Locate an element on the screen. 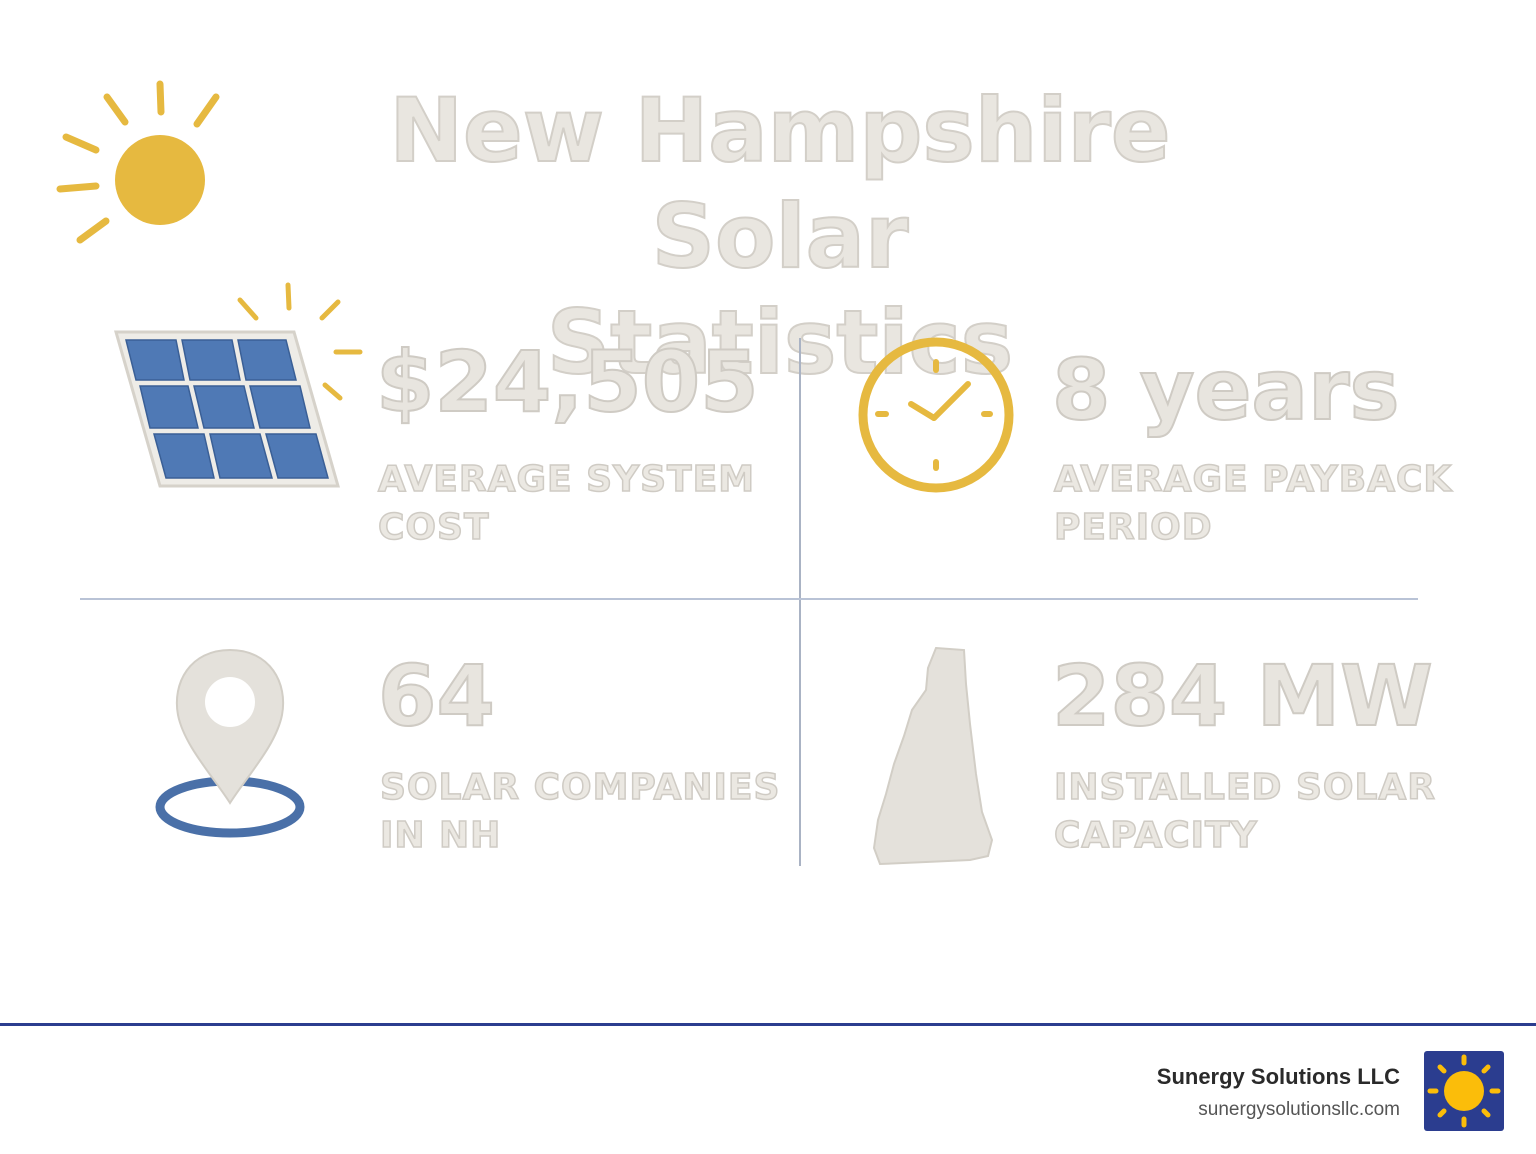 This screenshot has width=1536, height=1154. sun-logo-icon is located at coordinates (1464, 1091).